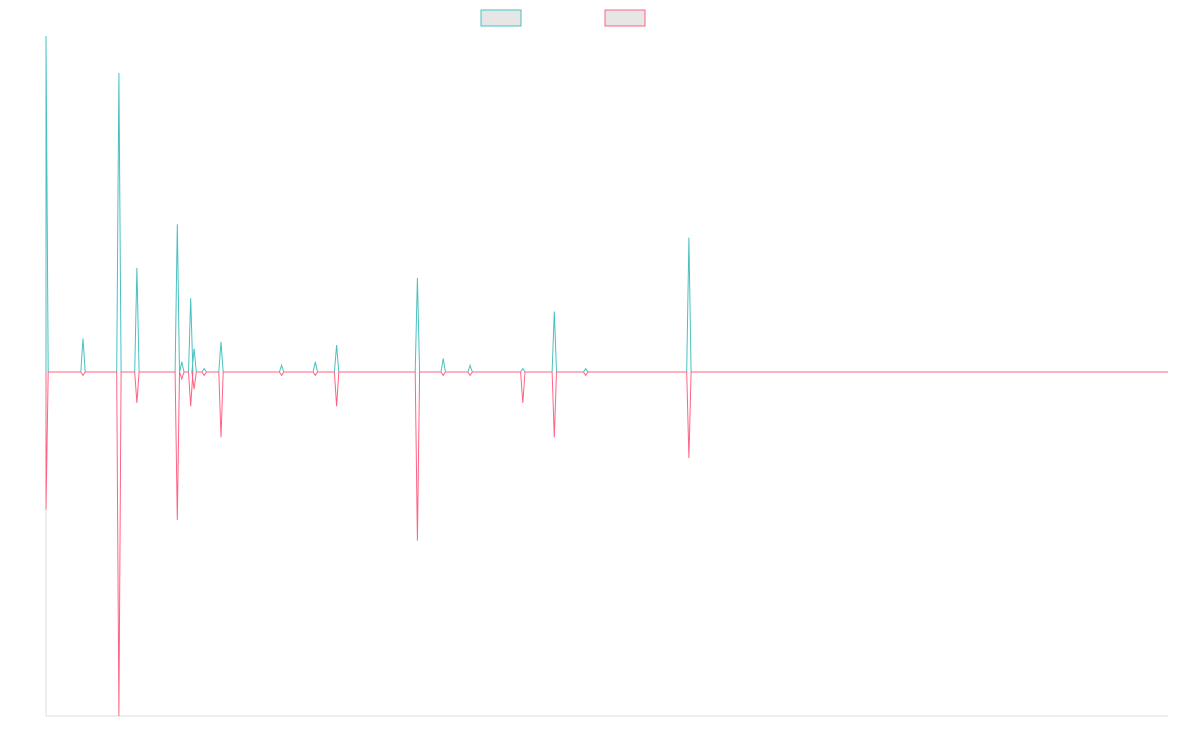 This screenshot has height=750, width=1200. I want to click on legend-swatch-series-a, so click(501, 18).